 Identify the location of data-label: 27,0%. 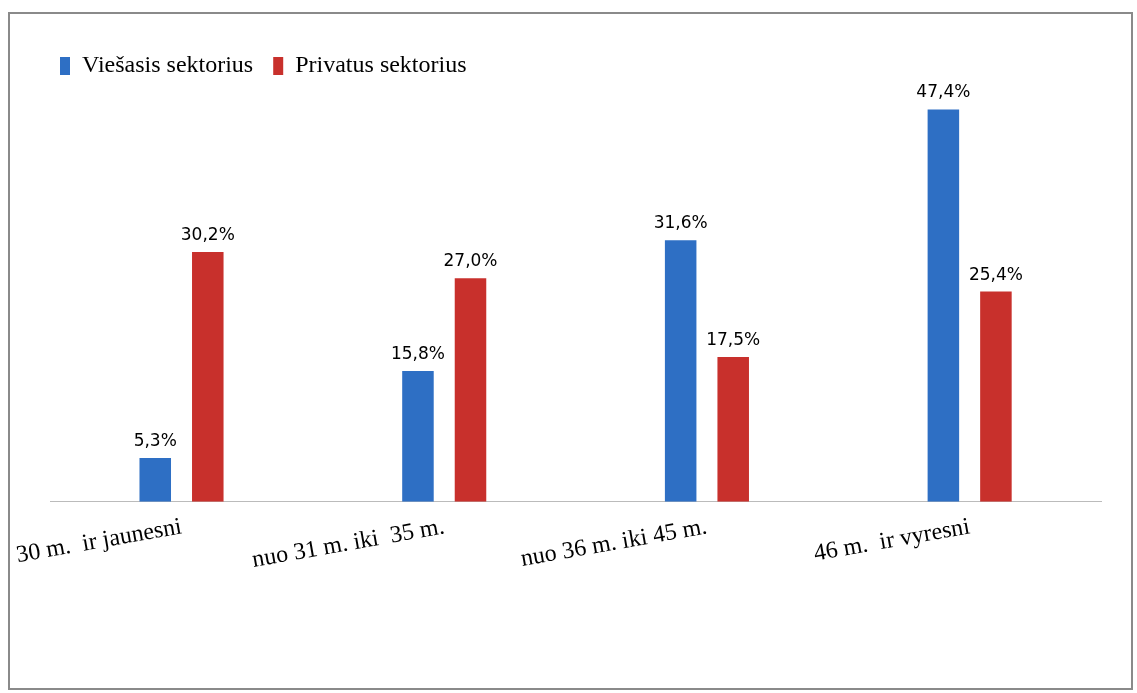
(470, 260).